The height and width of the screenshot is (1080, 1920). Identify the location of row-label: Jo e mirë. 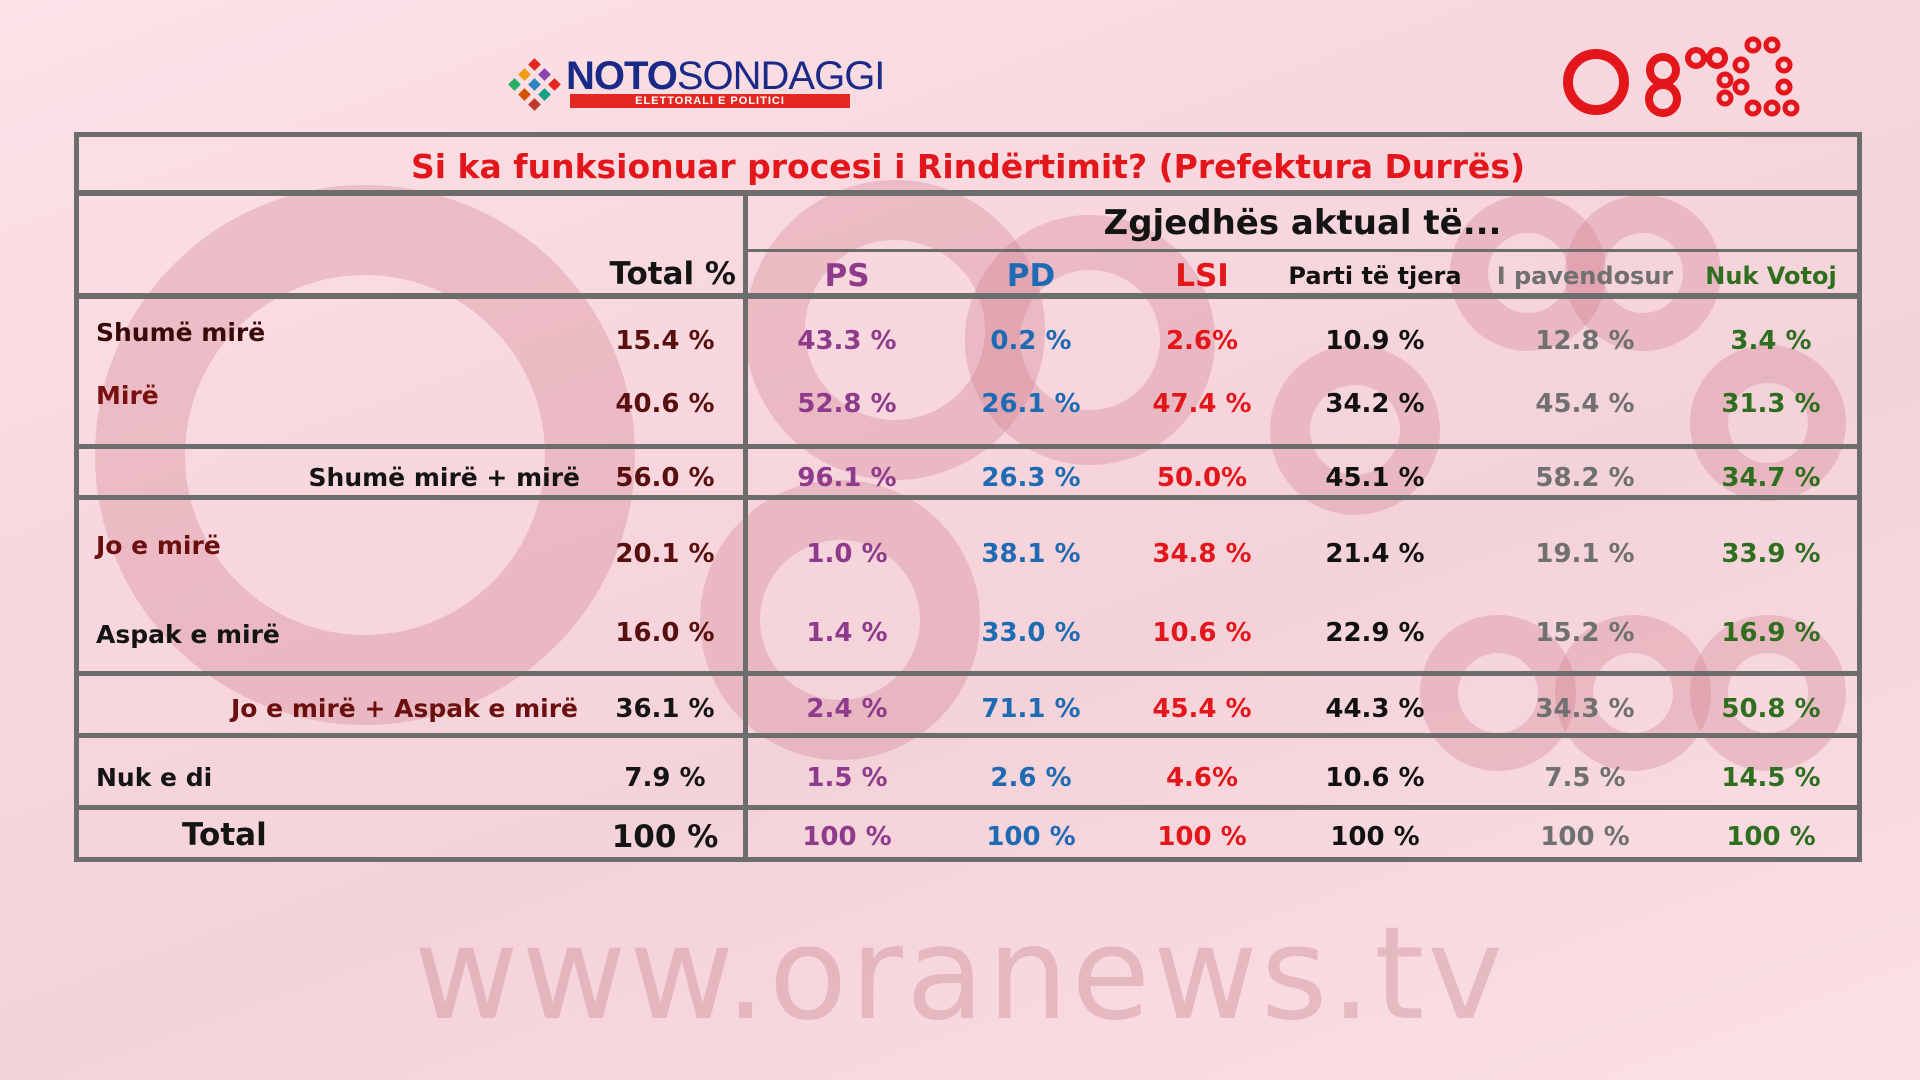
(158, 545).